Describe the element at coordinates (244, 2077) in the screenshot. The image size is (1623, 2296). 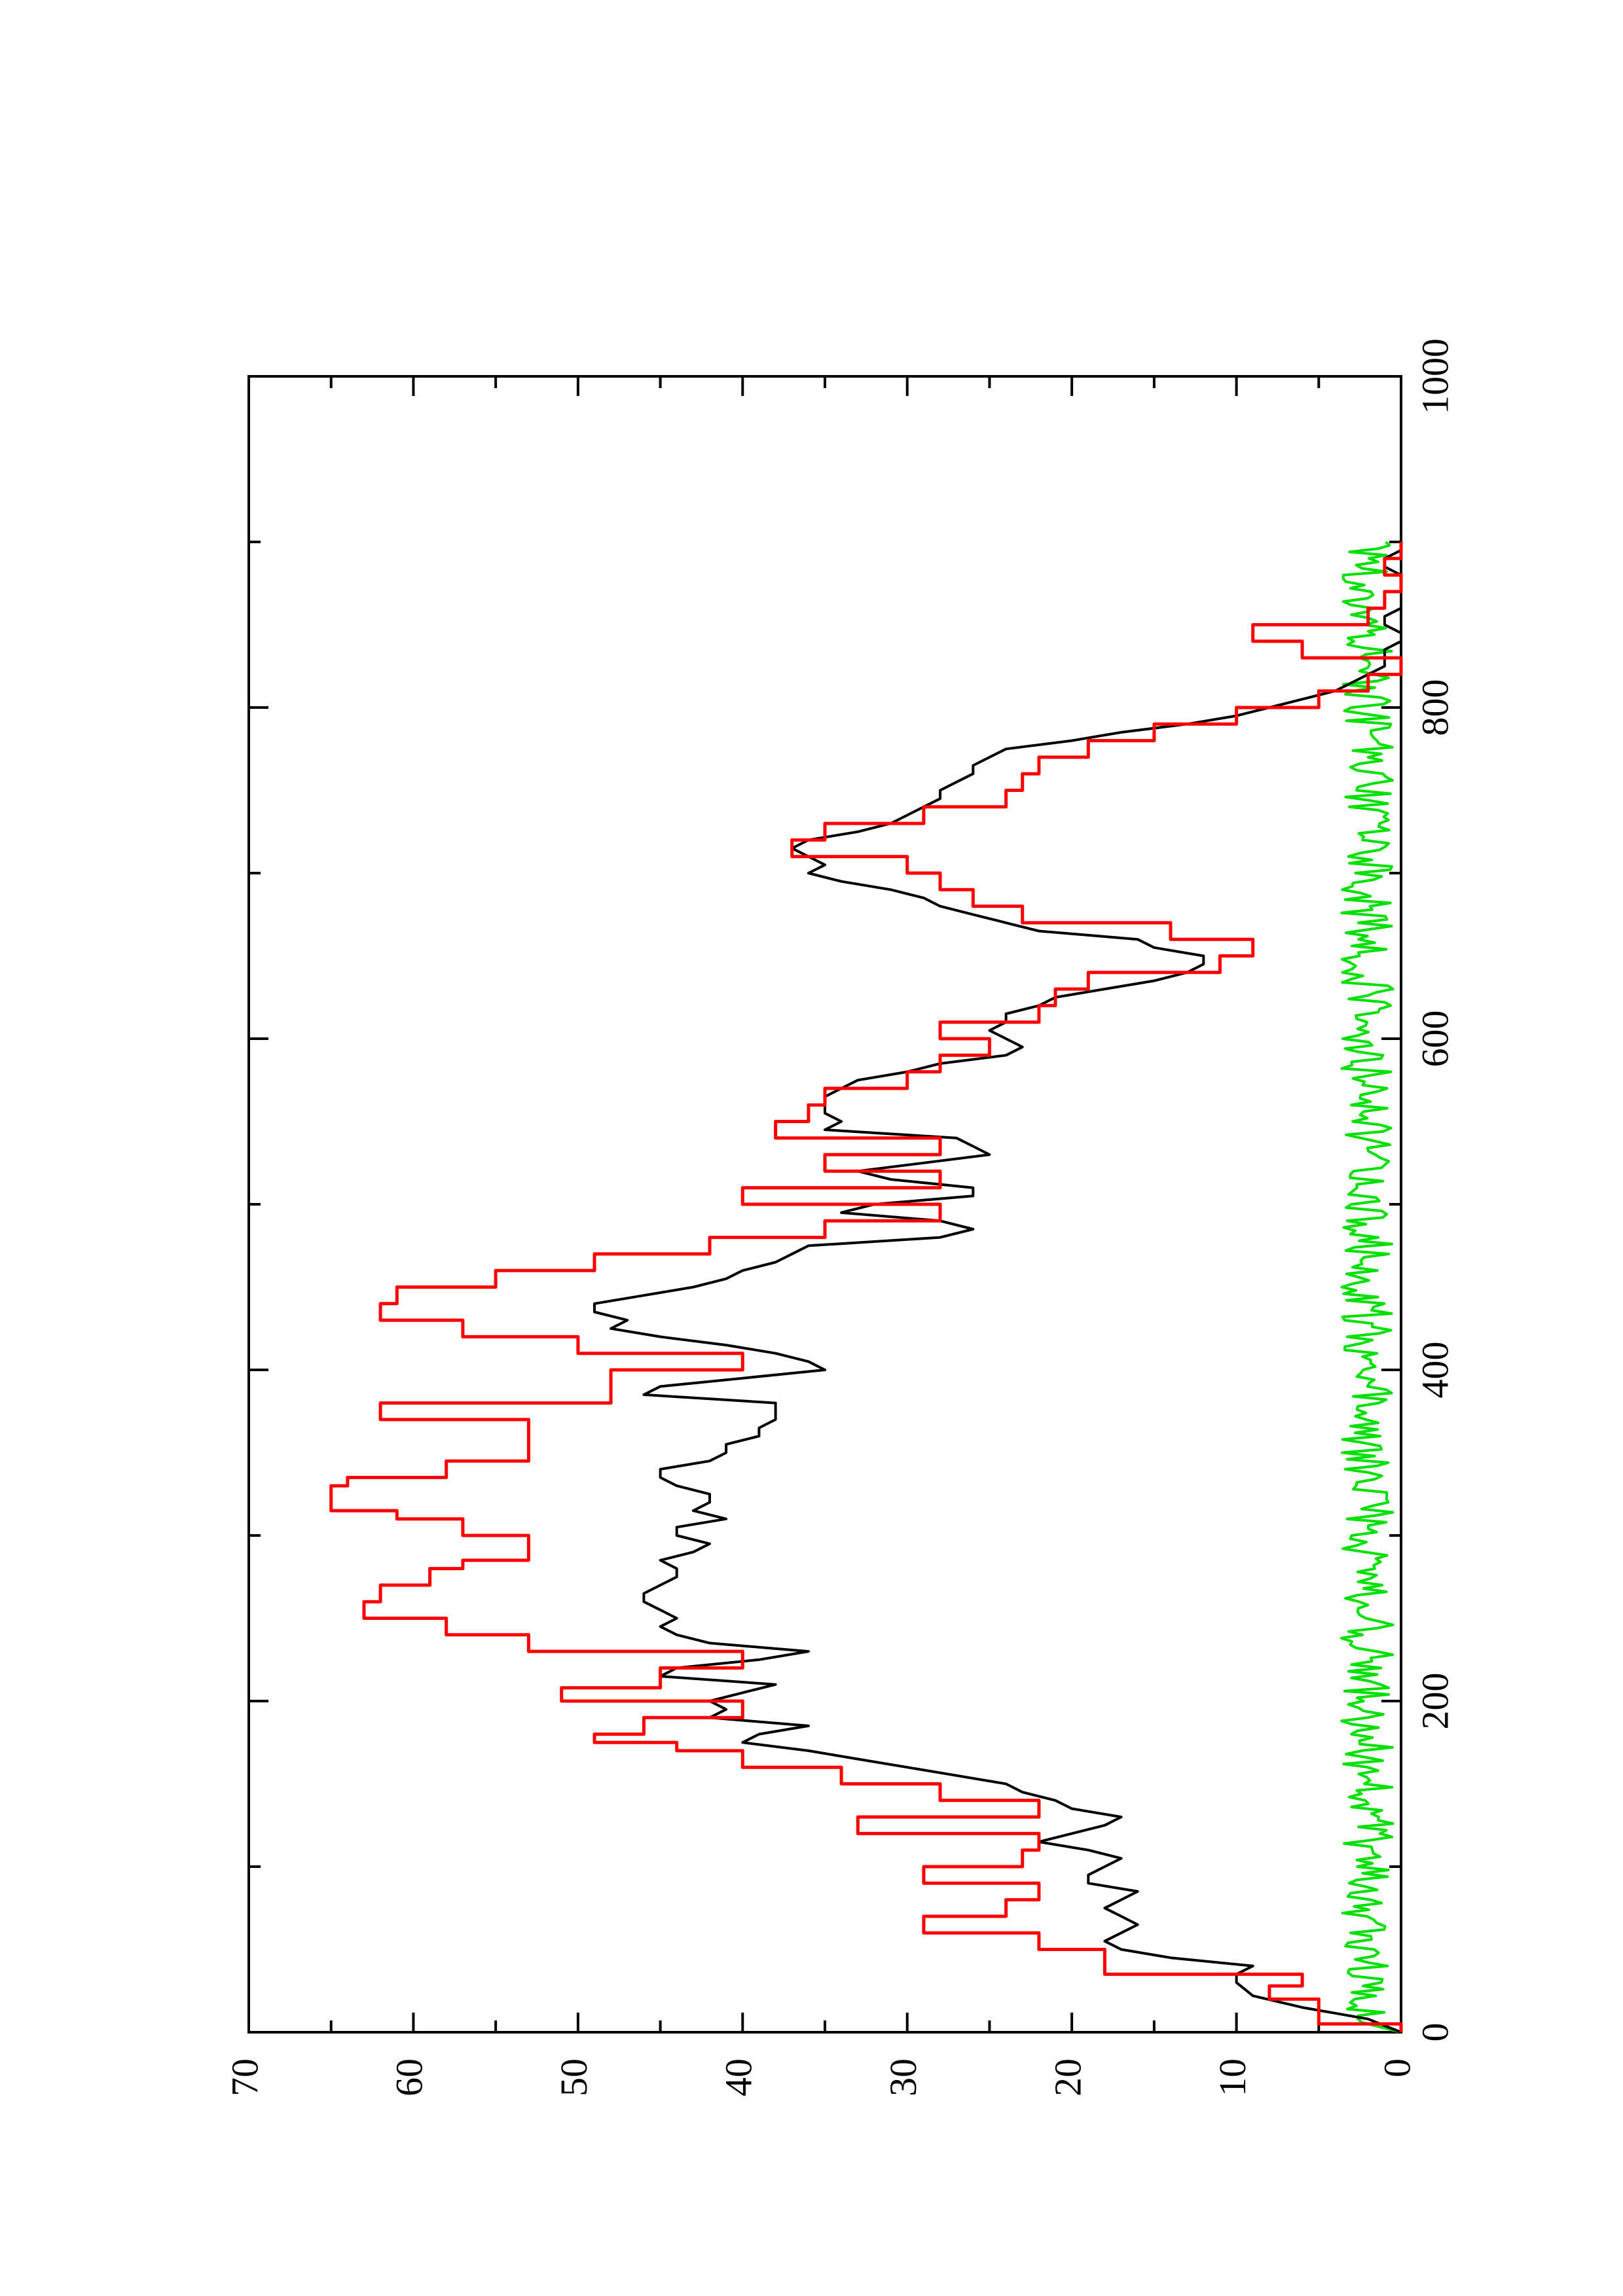
I see `y-tick-label: 70` at that location.